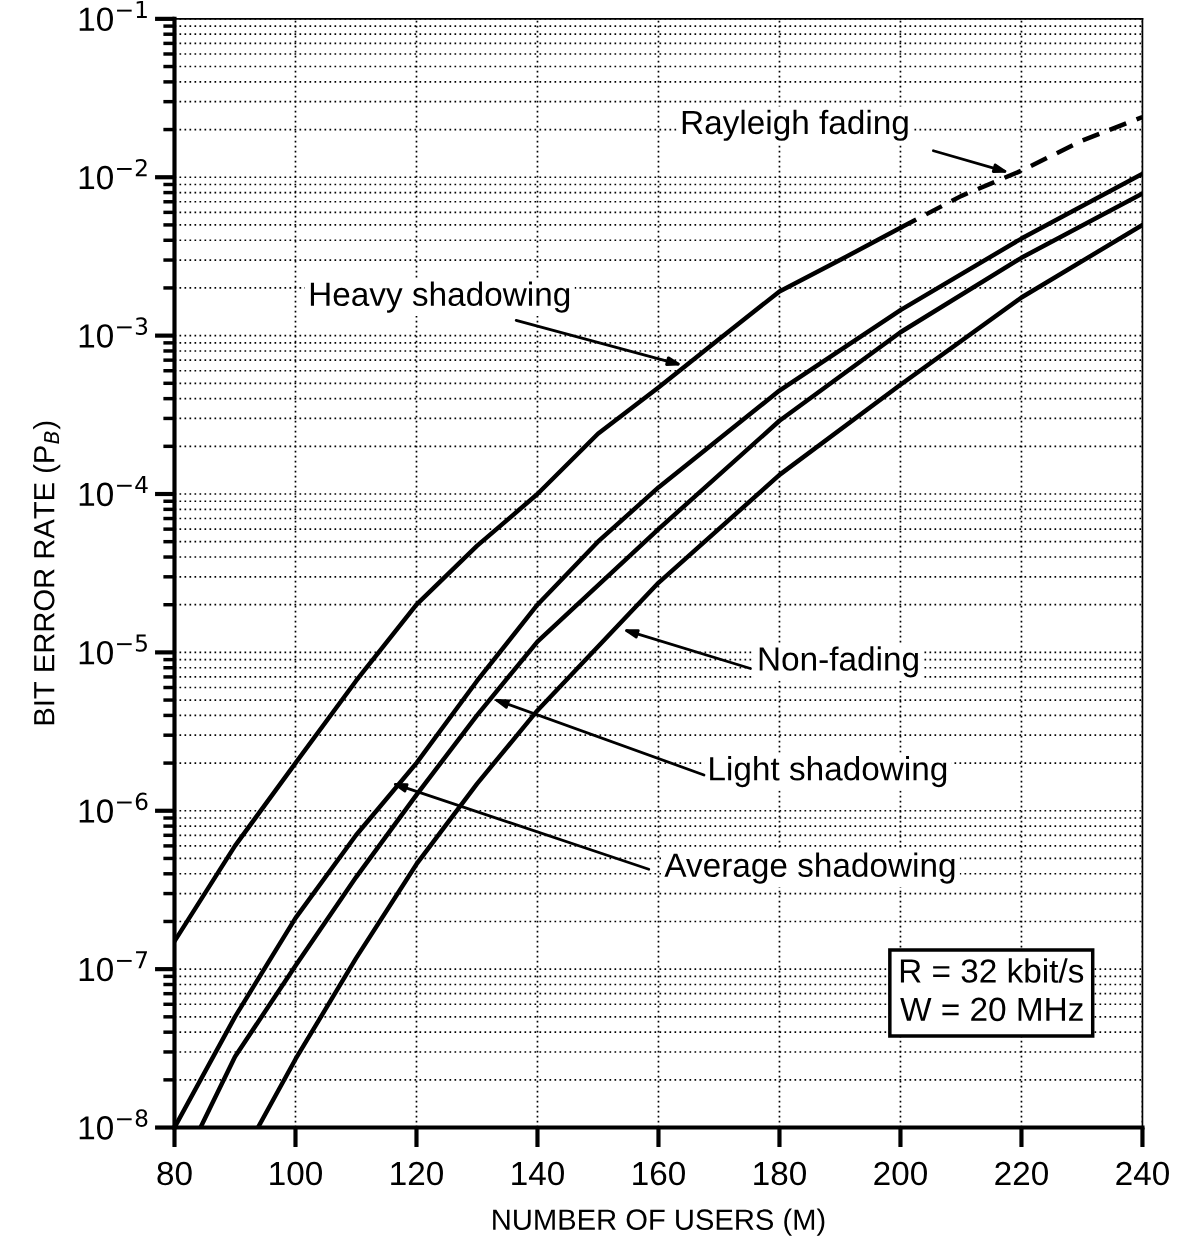  What do you see at coordinates (538, 1173) in the screenshot?
I see `x-tick-label: 140` at bounding box center [538, 1173].